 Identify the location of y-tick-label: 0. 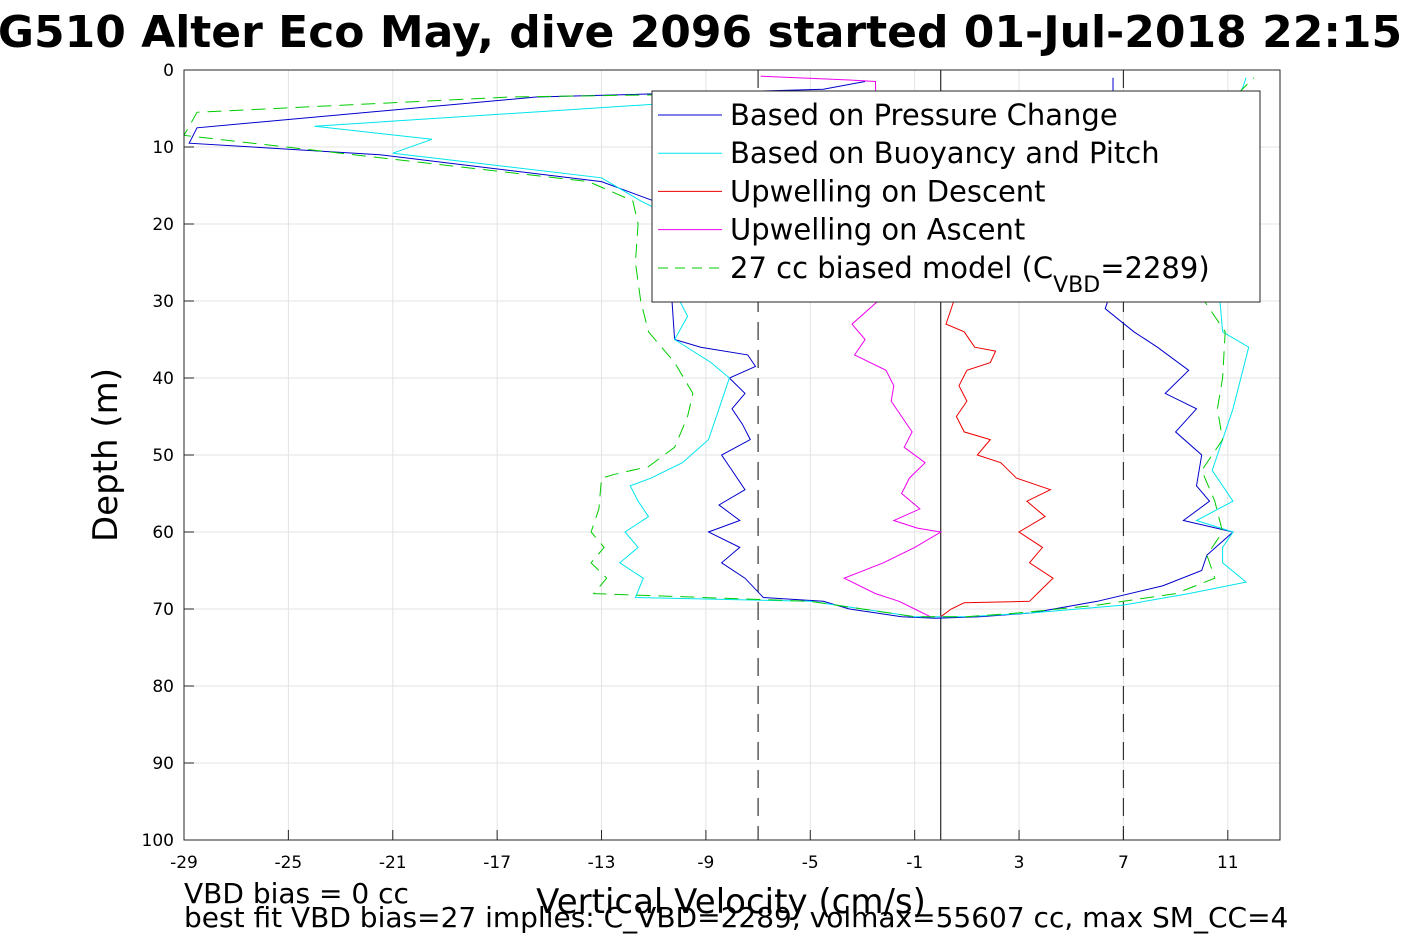
(168, 71).